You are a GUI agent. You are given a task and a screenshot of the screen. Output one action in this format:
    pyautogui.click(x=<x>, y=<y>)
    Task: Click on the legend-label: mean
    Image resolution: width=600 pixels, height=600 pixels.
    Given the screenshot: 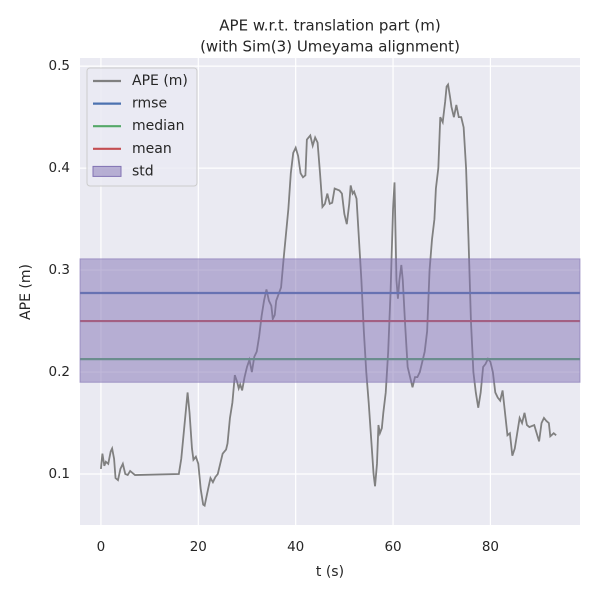 What is the action you would take?
    pyautogui.click(x=152, y=149)
    